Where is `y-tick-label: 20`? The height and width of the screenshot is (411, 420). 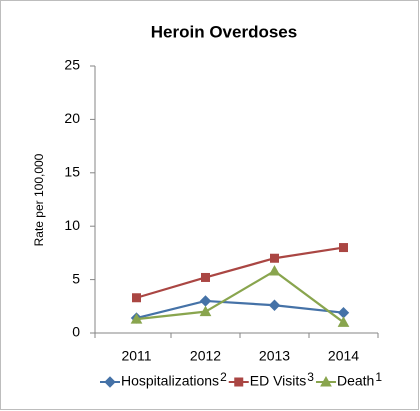
y-tick-label: 20 is located at coordinates (72, 118).